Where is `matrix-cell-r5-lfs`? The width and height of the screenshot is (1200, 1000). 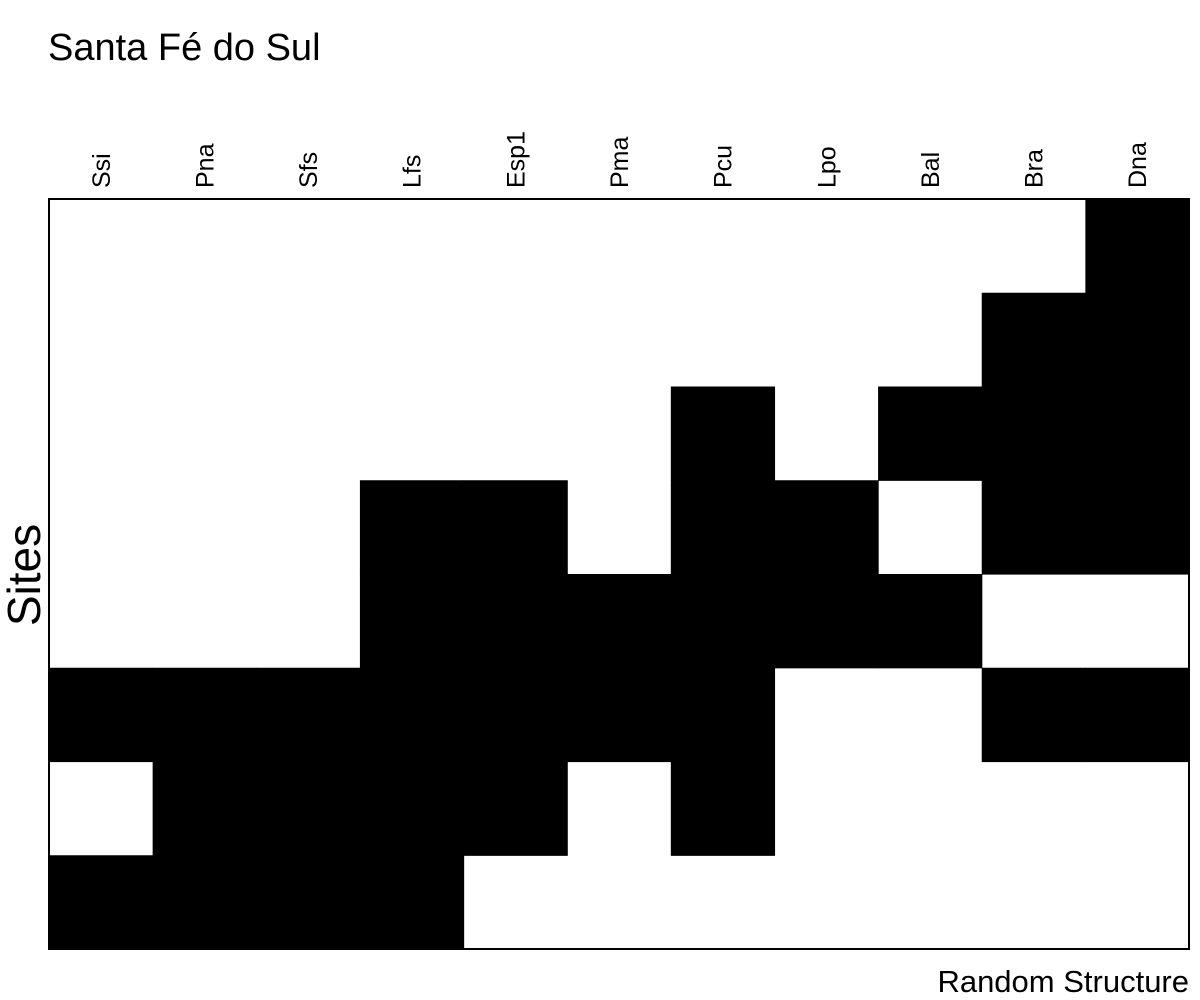 matrix-cell-r5-lfs is located at coordinates (412, 621).